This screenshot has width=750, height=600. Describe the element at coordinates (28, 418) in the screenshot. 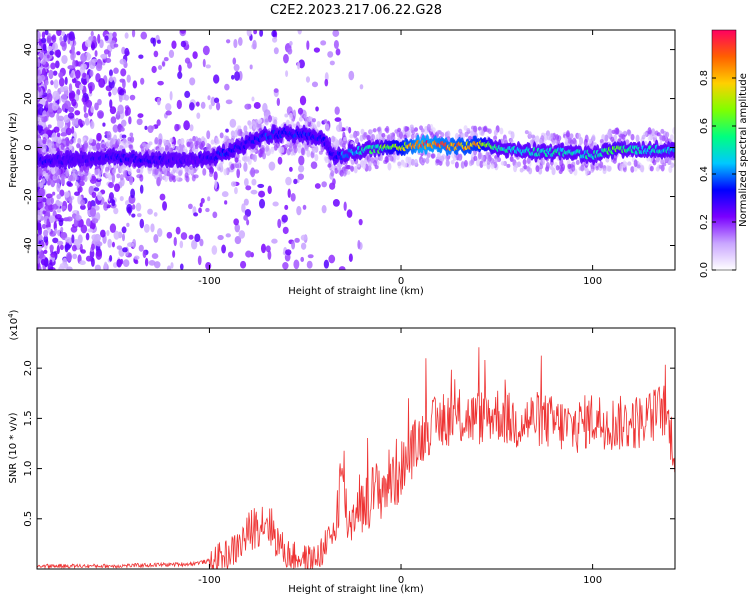

I see `y-tick-label: 1.5` at that location.